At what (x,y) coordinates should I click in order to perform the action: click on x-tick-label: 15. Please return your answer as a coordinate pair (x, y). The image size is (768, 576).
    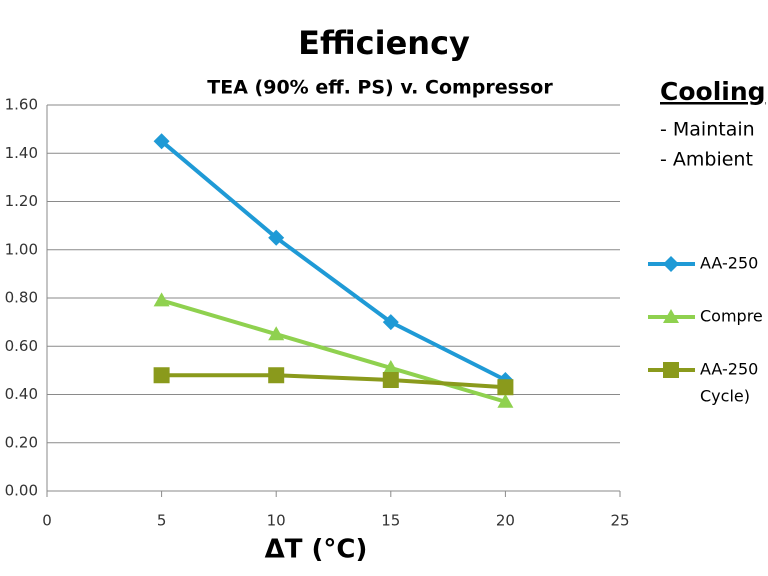
    Looking at the image, I should click on (390, 521).